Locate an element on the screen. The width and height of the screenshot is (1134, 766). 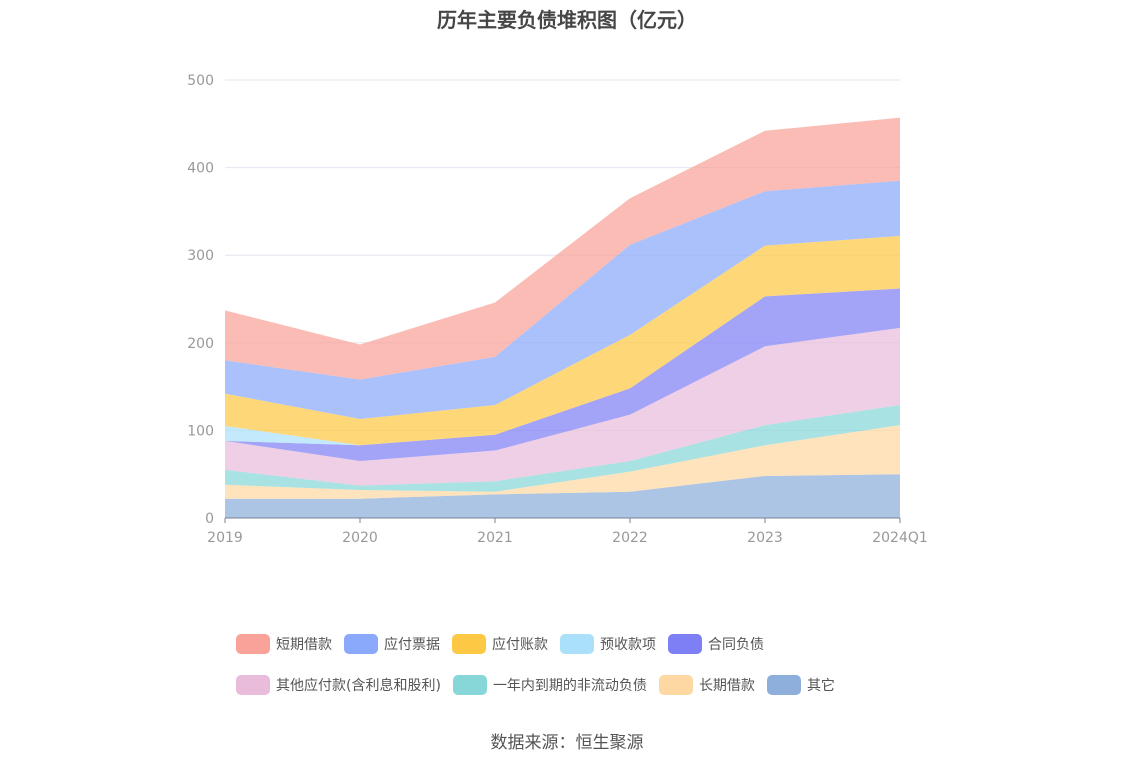
chart-title: 历年主要负债堆积图（亿元） is located at coordinates (567, 20).